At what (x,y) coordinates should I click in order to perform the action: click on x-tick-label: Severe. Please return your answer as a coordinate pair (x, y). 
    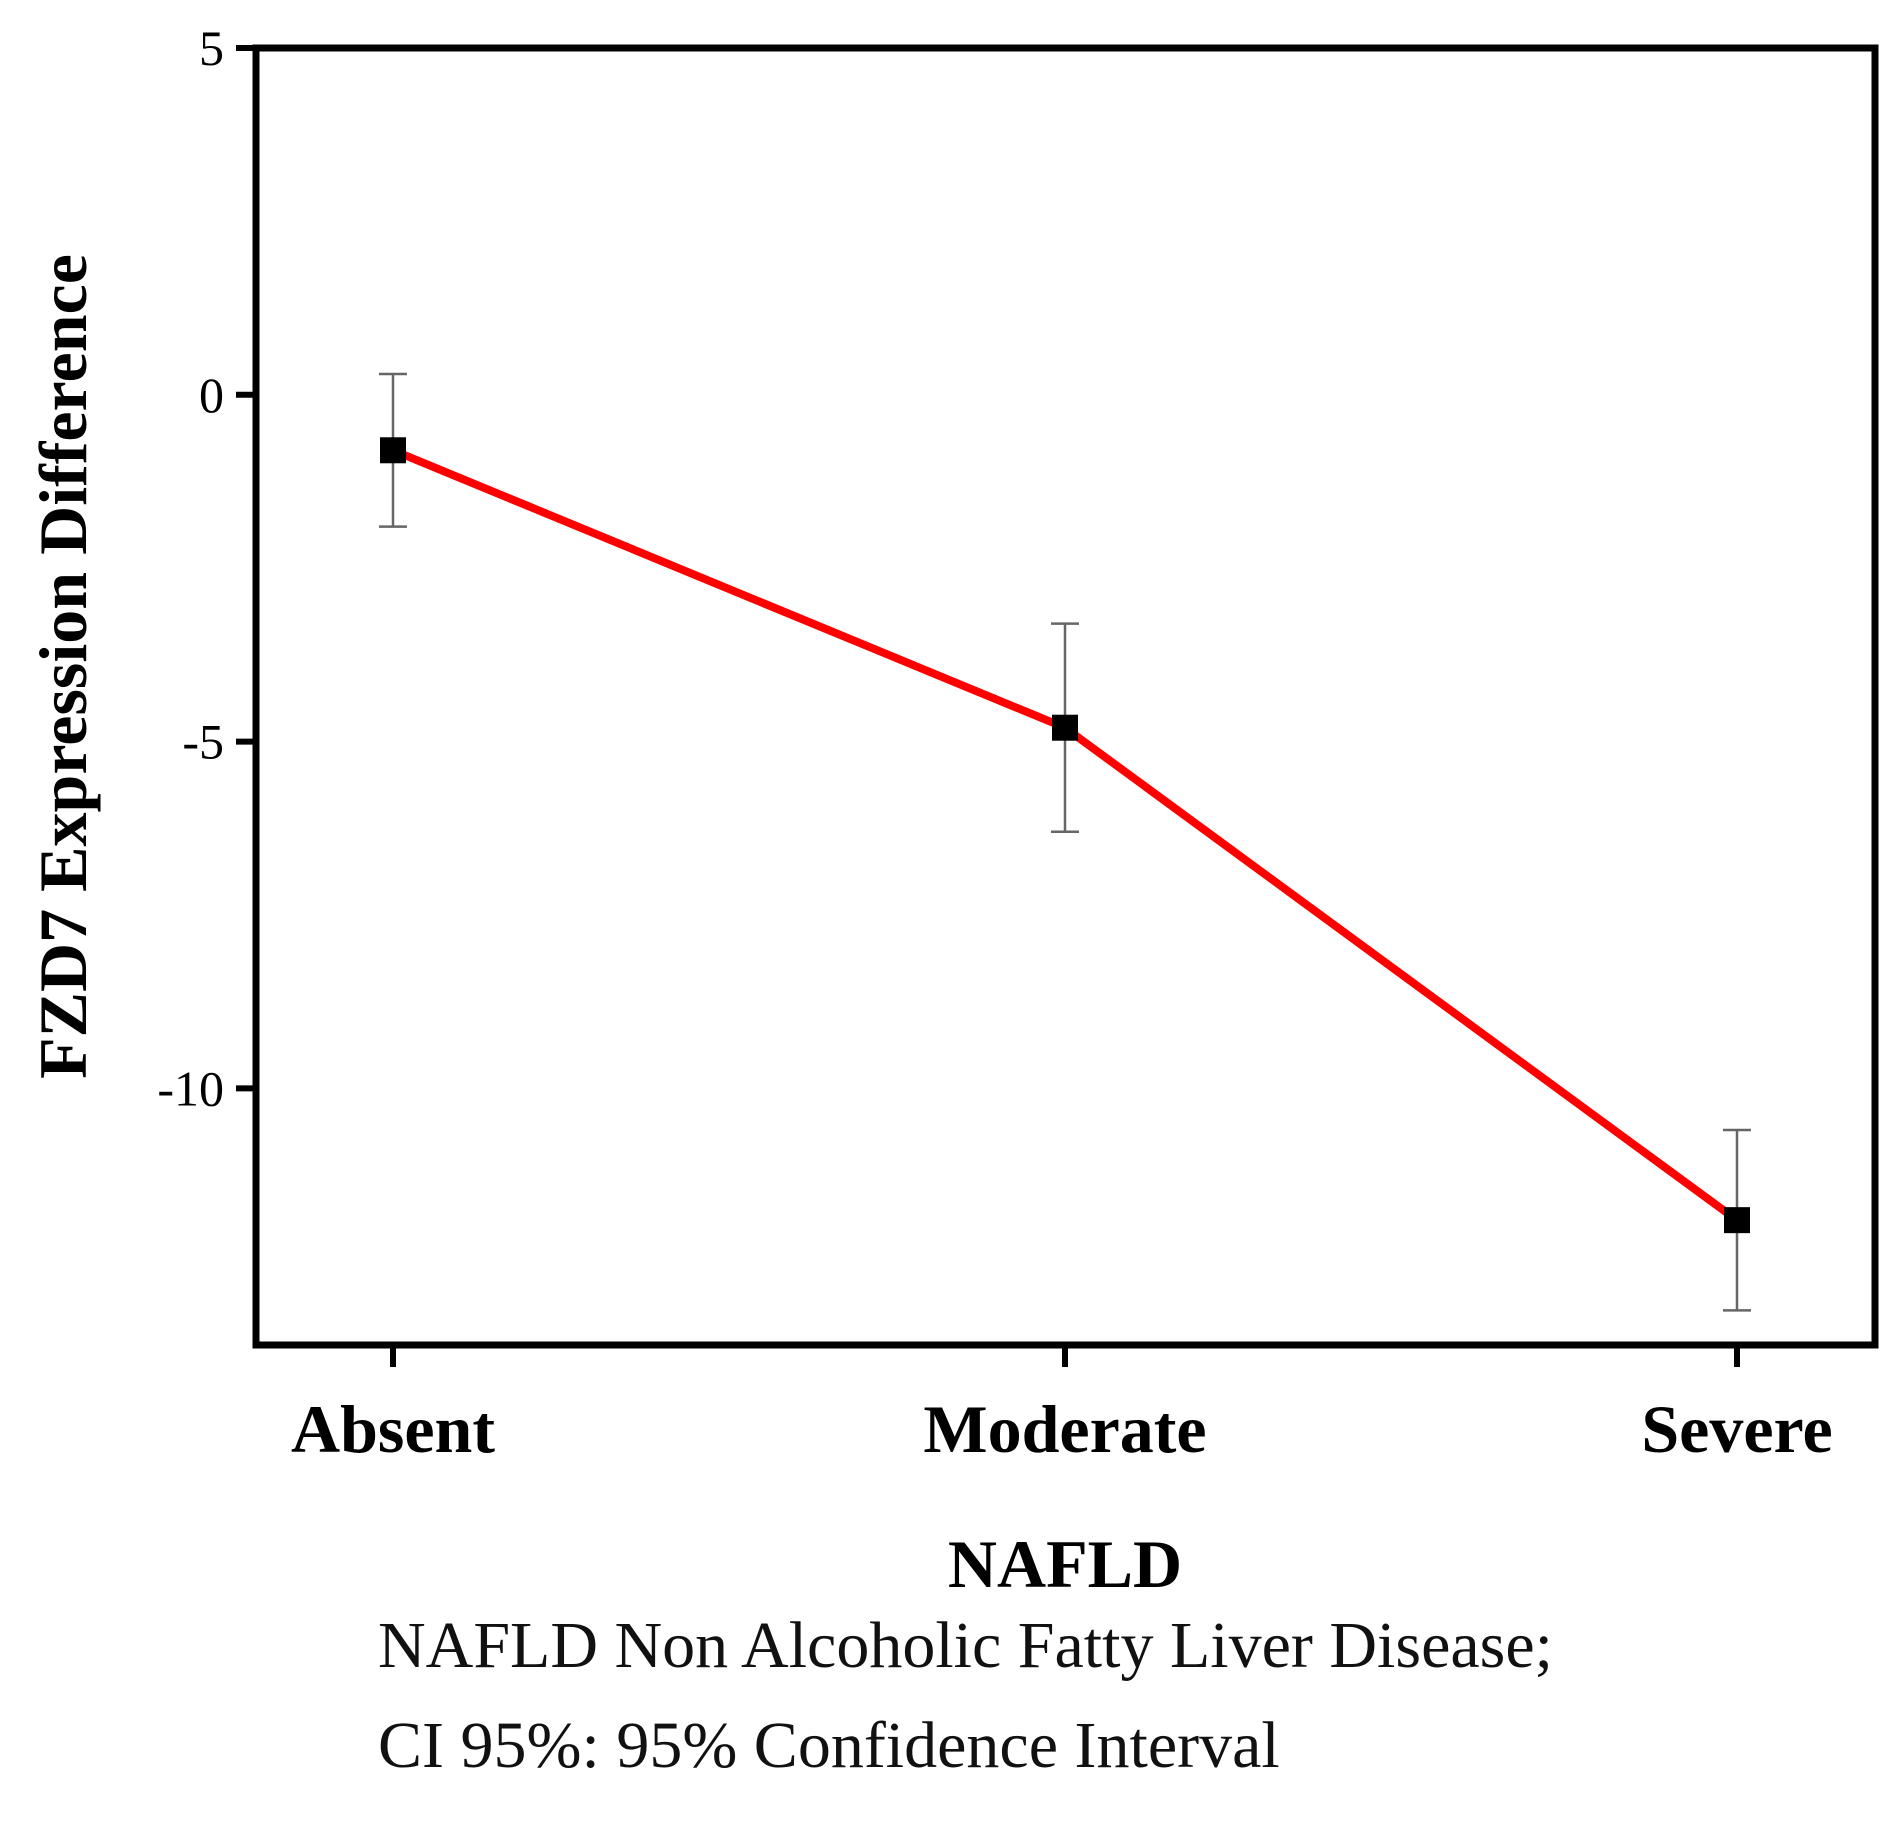
    Looking at the image, I should click on (1736, 1429).